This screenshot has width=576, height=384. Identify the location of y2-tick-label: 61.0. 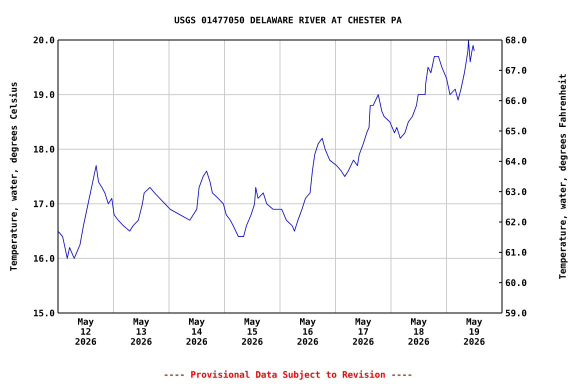
(516, 252).